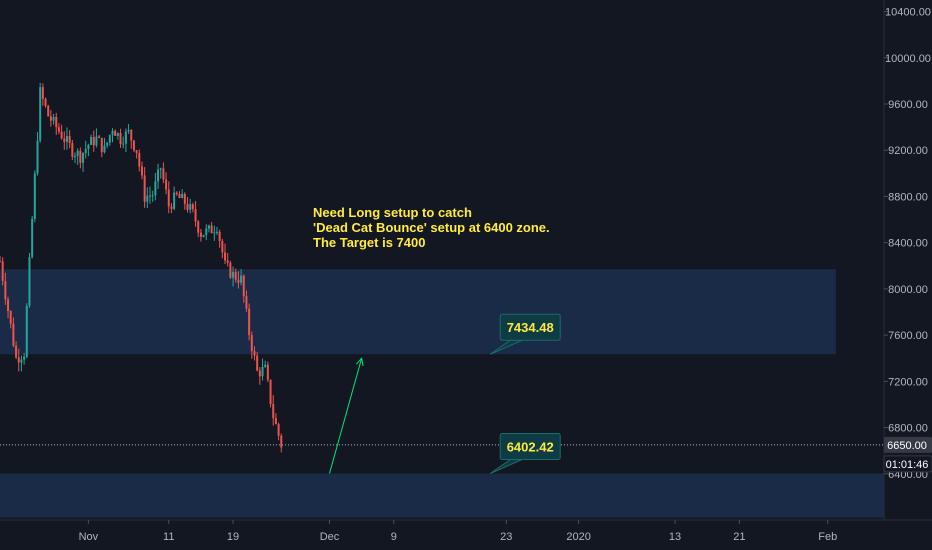 This screenshot has width=932, height=550. What do you see at coordinates (369, 242) in the screenshot?
I see `annotation-line-3: The Target is 7400` at bounding box center [369, 242].